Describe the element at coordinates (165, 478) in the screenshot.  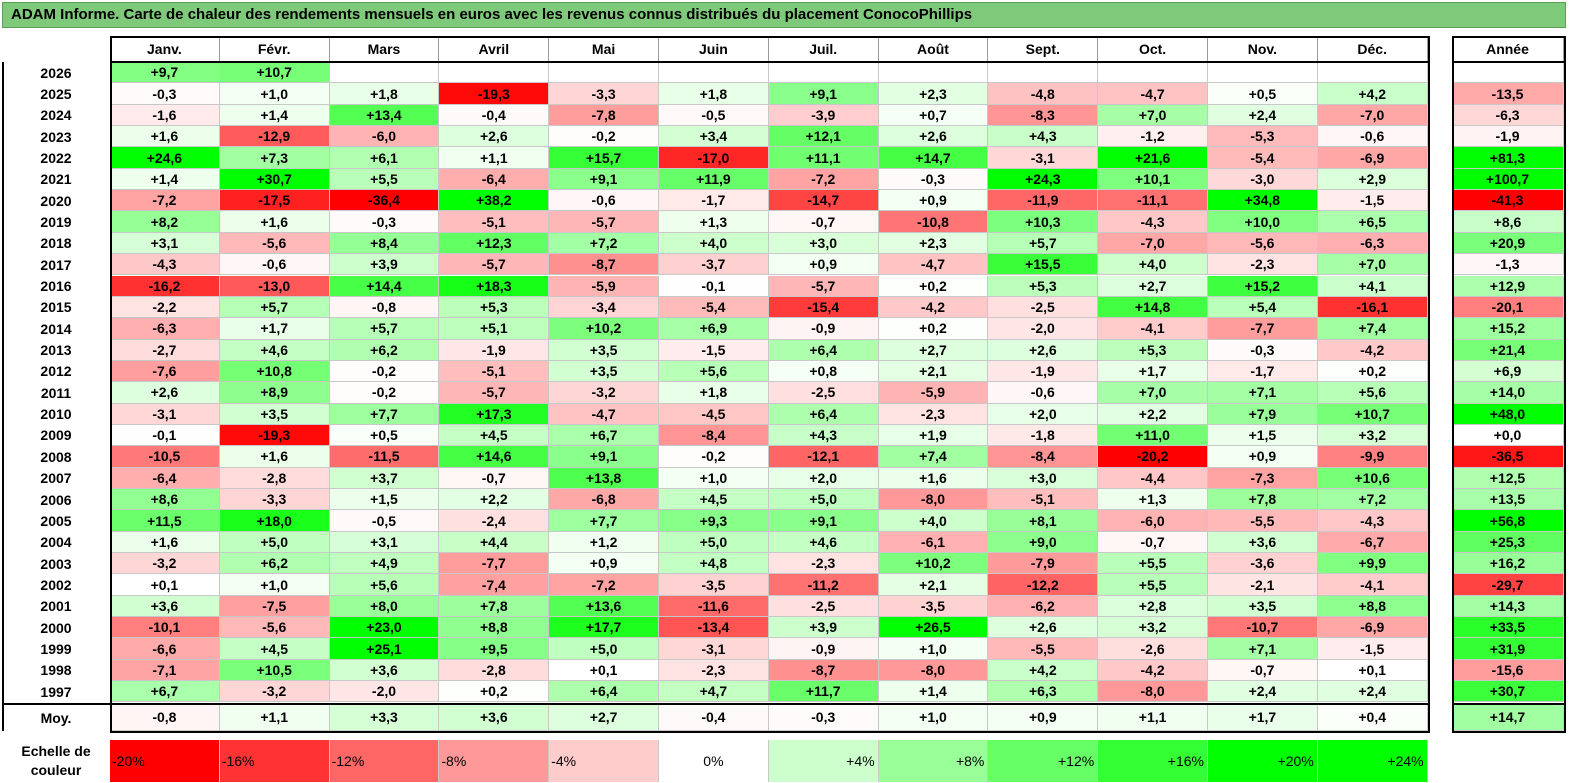
I see `heatmap-cell: -6,4` at that location.